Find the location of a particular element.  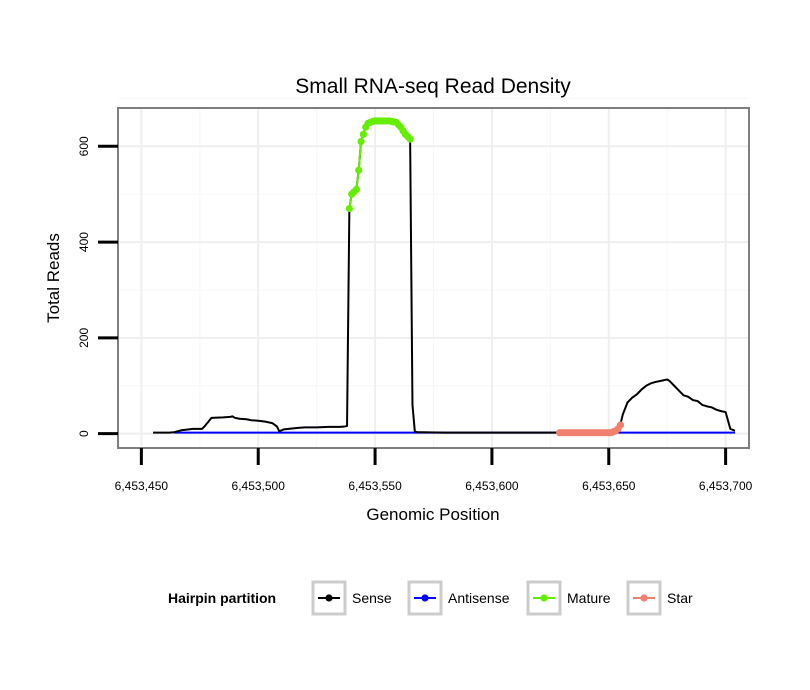

legend-label-antisense: Antisense is located at coordinates (479, 598).